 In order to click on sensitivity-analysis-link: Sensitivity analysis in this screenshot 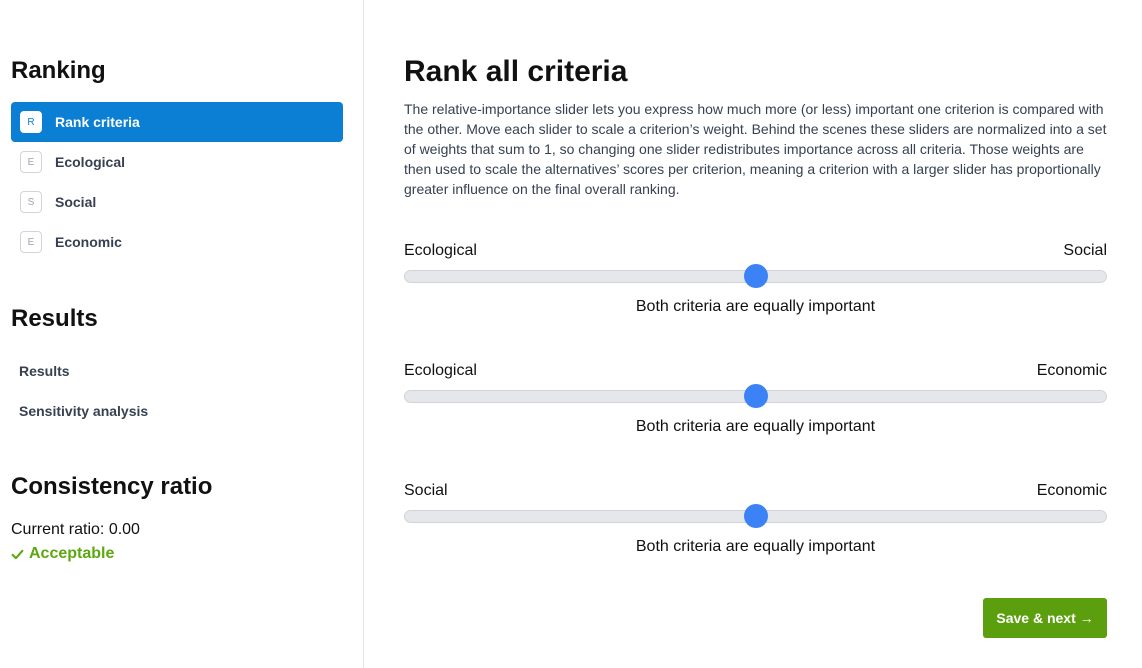, I will do `click(84, 411)`.